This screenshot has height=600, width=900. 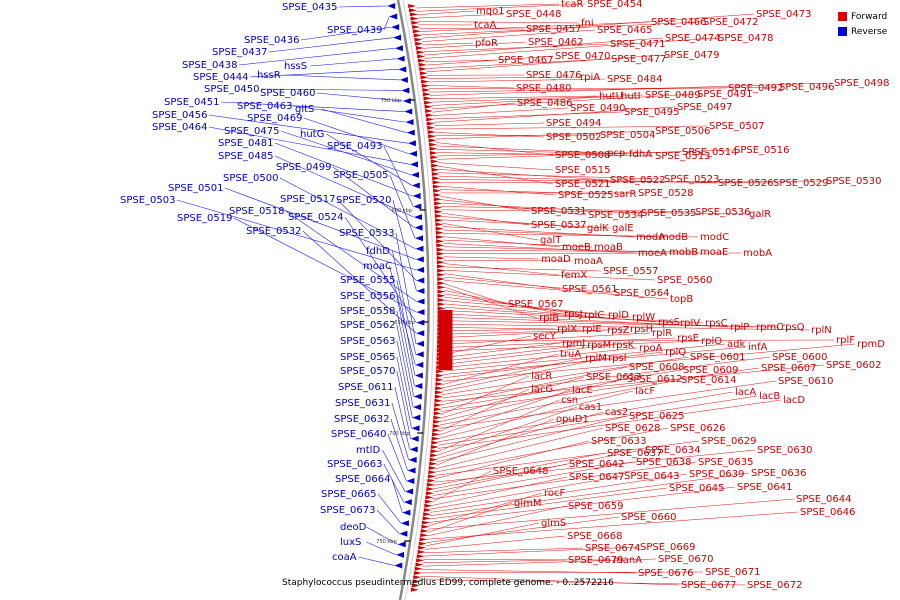 I want to click on forward-gene-label: lacG, so click(x=542, y=389).